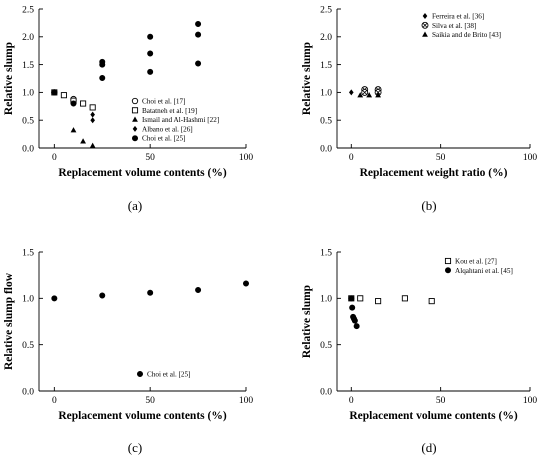 The height and width of the screenshot is (461, 550). What do you see at coordinates (428, 447) in the screenshot?
I see `panel-label: (d)` at bounding box center [428, 447].